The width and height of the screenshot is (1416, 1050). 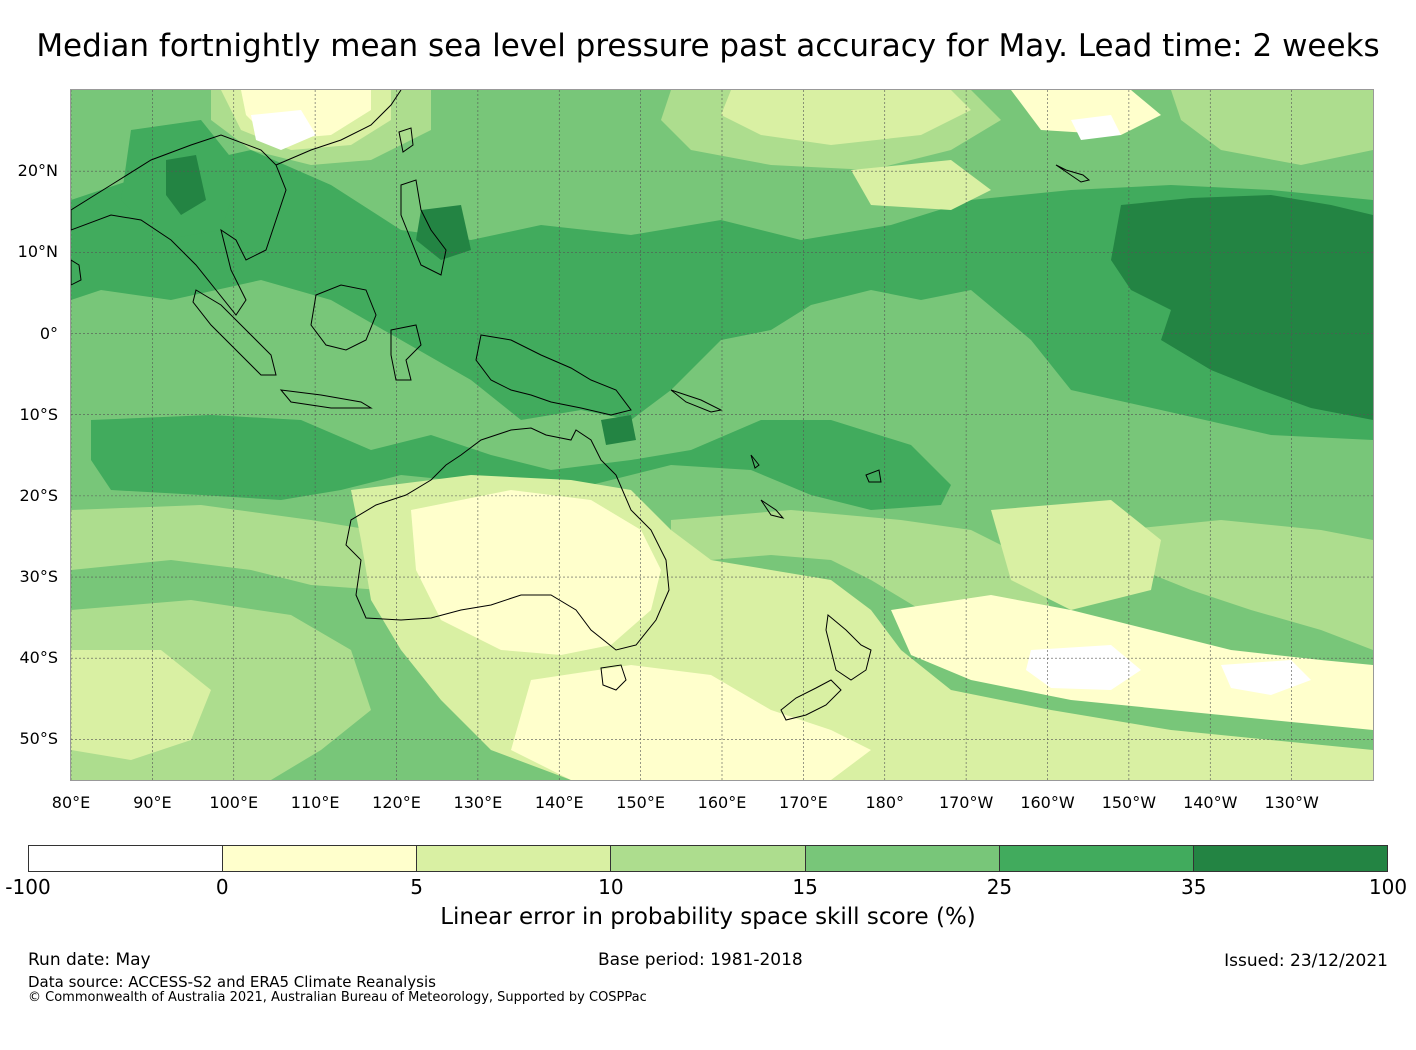 What do you see at coordinates (338, 128) in the screenshot?
I see `china-coast` at bounding box center [338, 128].